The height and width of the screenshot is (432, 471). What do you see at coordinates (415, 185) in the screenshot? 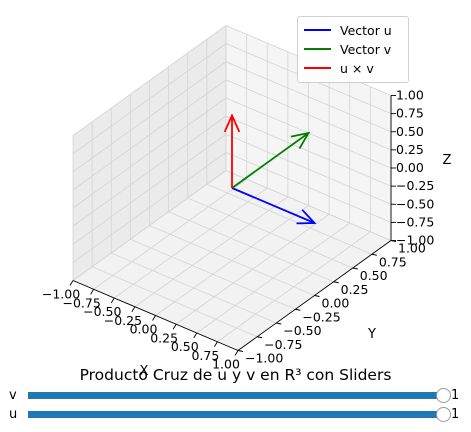
I see `z-tick-label: −0.25` at bounding box center [415, 185].